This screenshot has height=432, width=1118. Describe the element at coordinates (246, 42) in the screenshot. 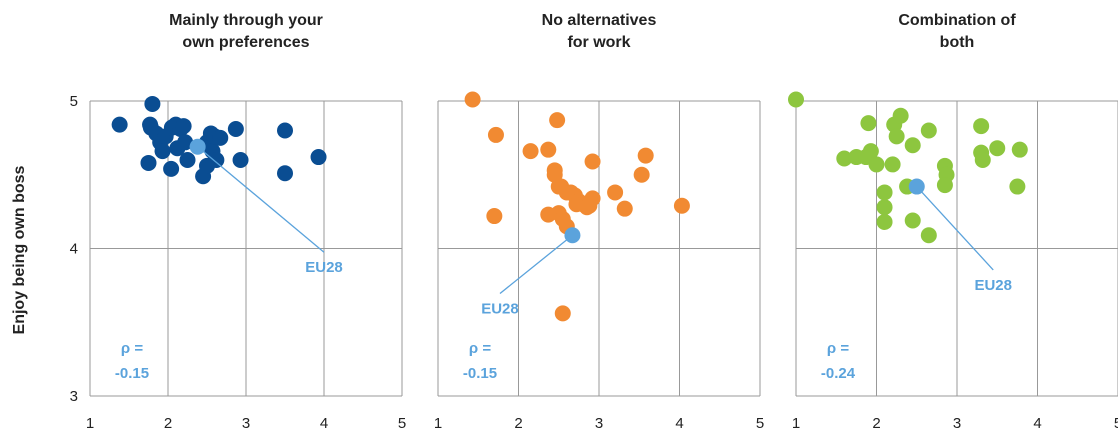

I see `panel-1-title-line-2: own preferences` at that location.